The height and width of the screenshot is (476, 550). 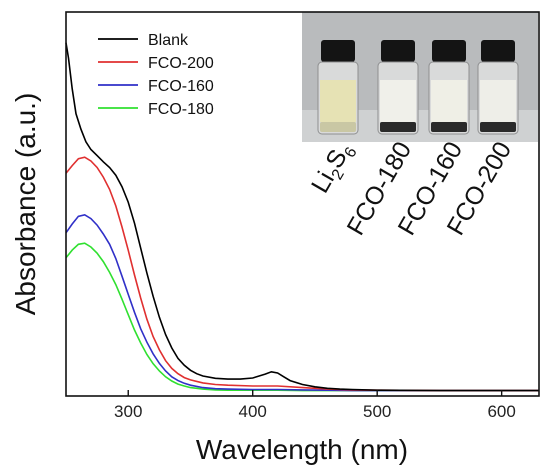 What do you see at coordinates (333, 168) in the screenshot?
I see `vial-label: Li2S6` at bounding box center [333, 168].